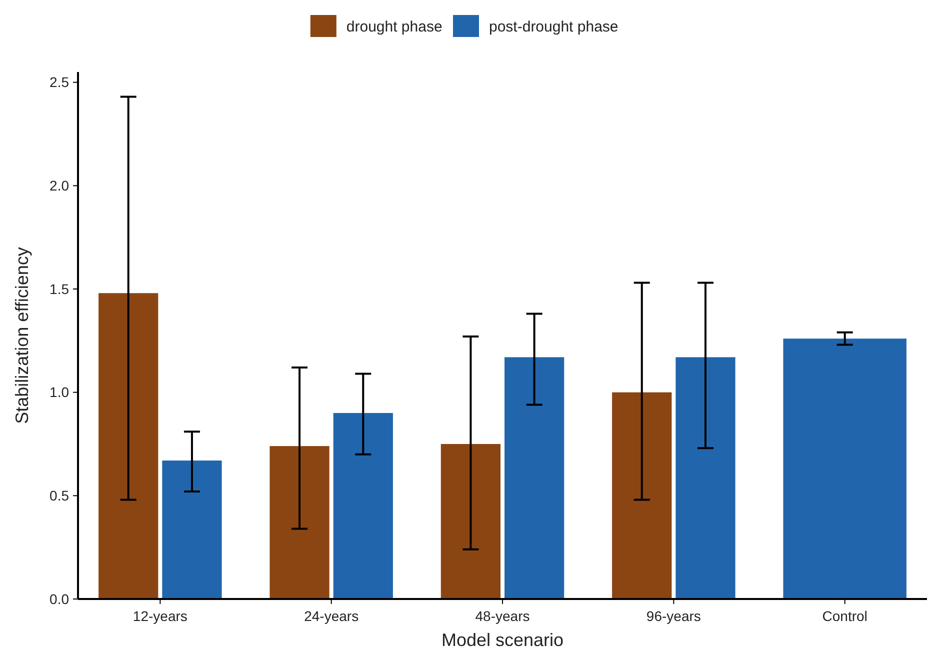  I want to click on y-tick-label: 1.5, so click(60, 288).